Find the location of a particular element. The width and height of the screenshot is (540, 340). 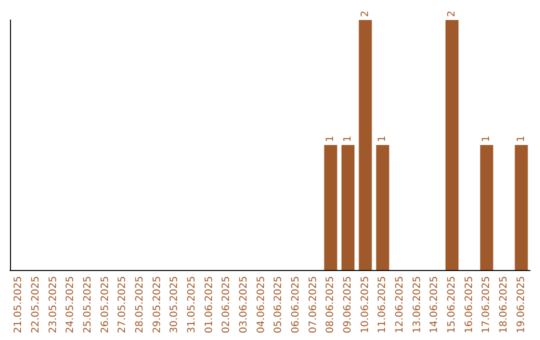

x-tick-label: 02.06.2025 is located at coordinates (226, 305).